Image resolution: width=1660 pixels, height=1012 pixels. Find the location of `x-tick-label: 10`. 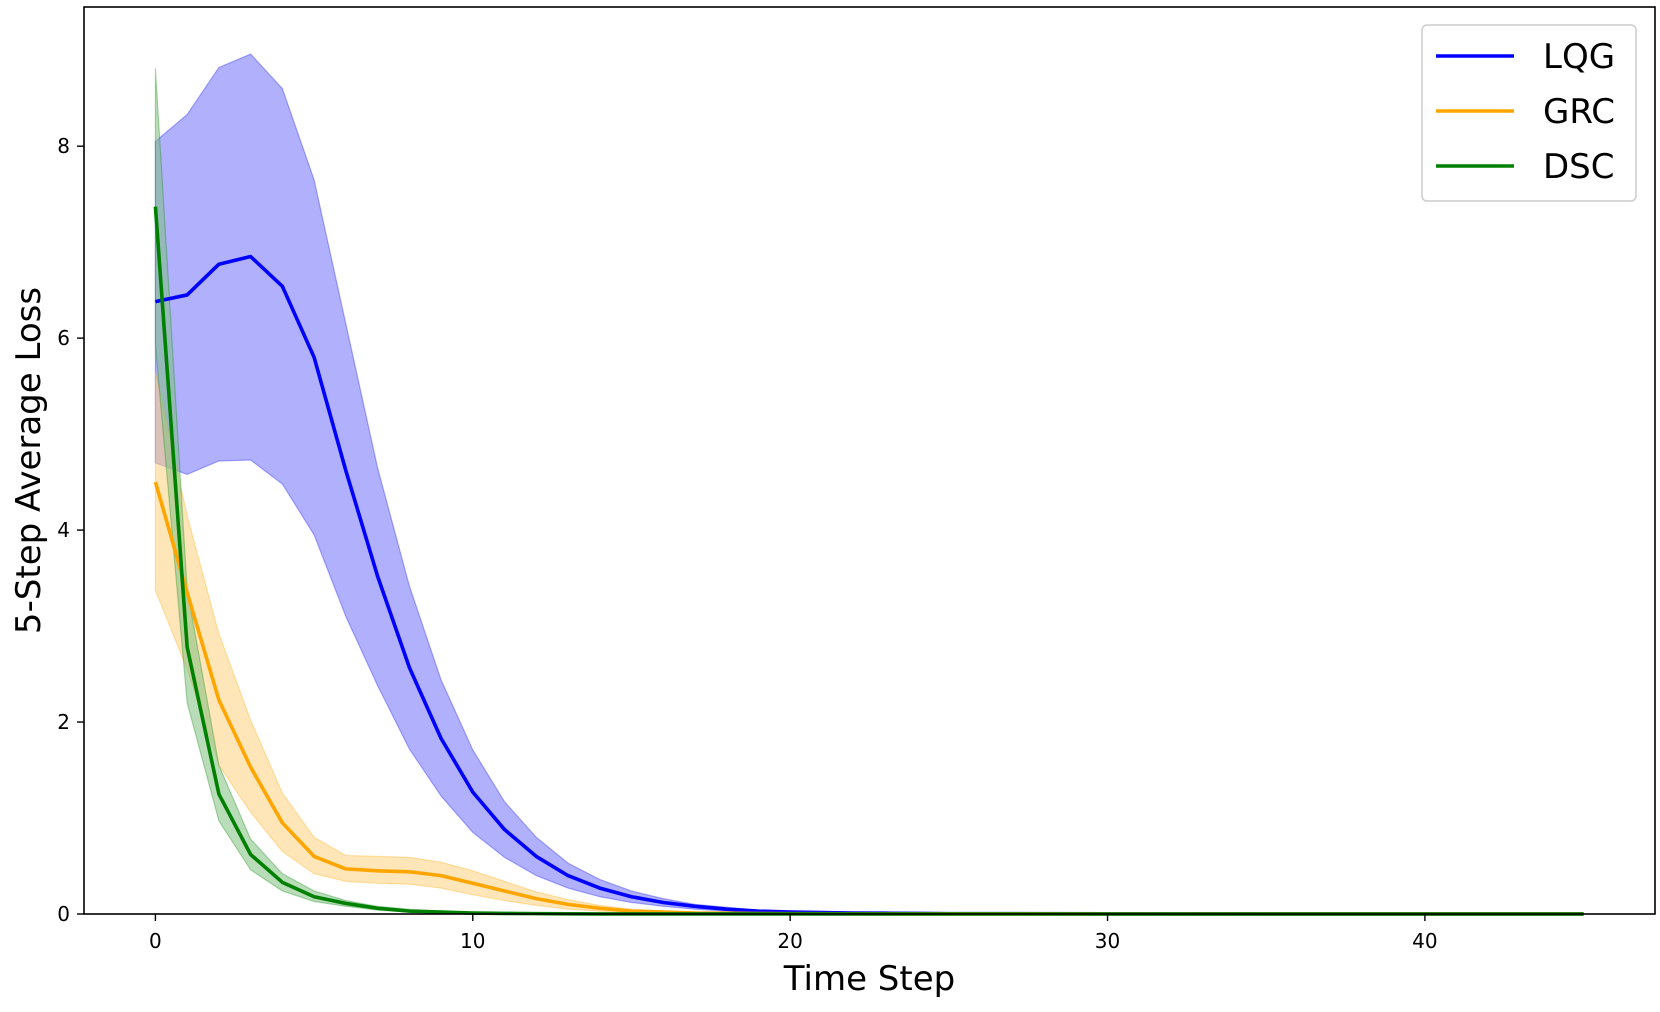

x-tick-label: 10 is located at coordinates (472, 941).